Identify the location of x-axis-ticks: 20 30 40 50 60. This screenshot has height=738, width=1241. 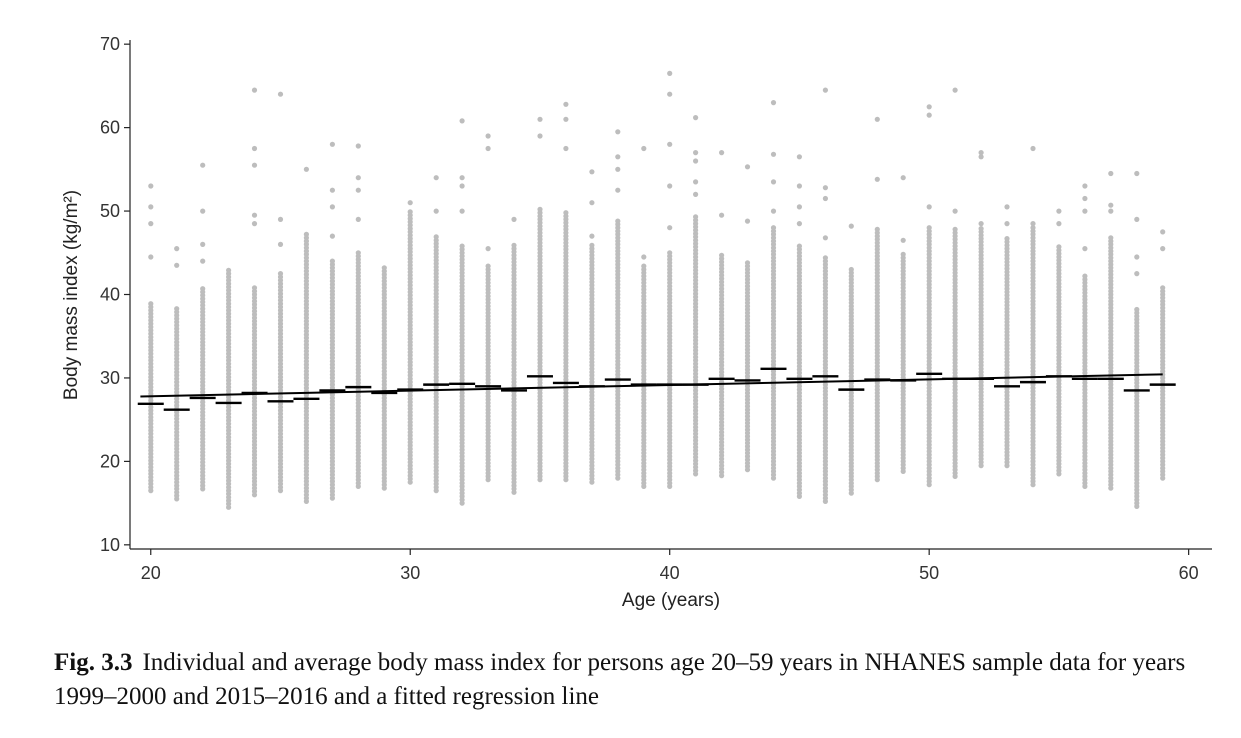
(670, 566).